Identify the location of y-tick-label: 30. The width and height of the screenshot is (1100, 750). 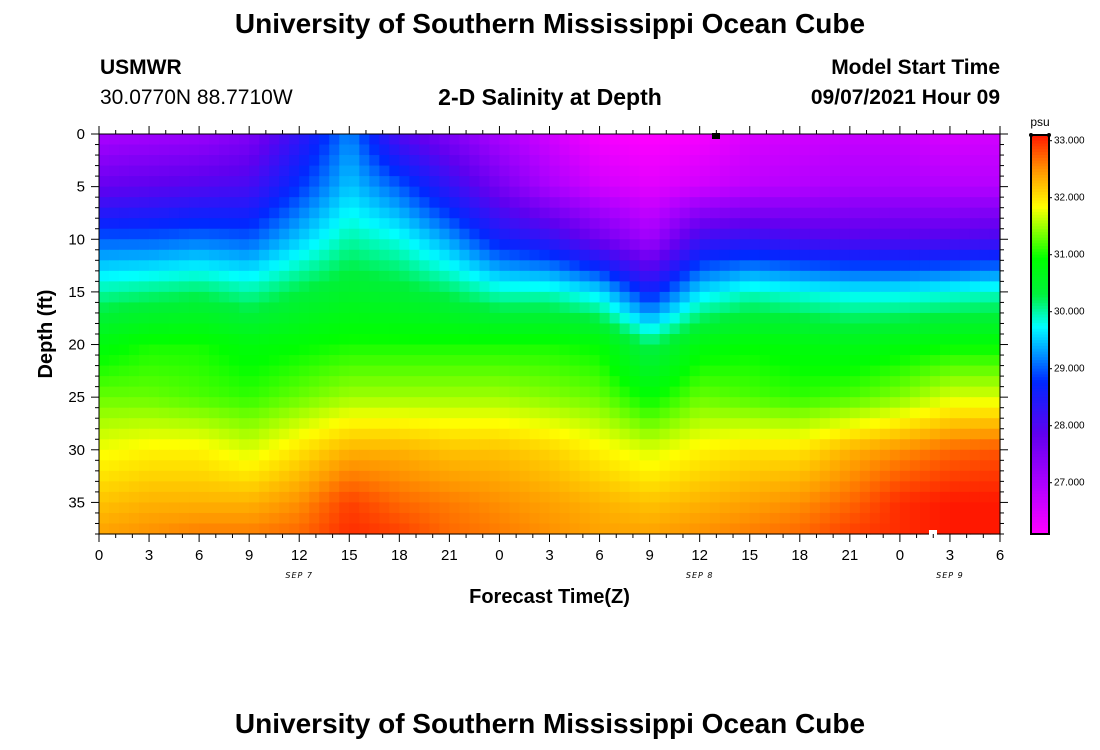
(76, 450).